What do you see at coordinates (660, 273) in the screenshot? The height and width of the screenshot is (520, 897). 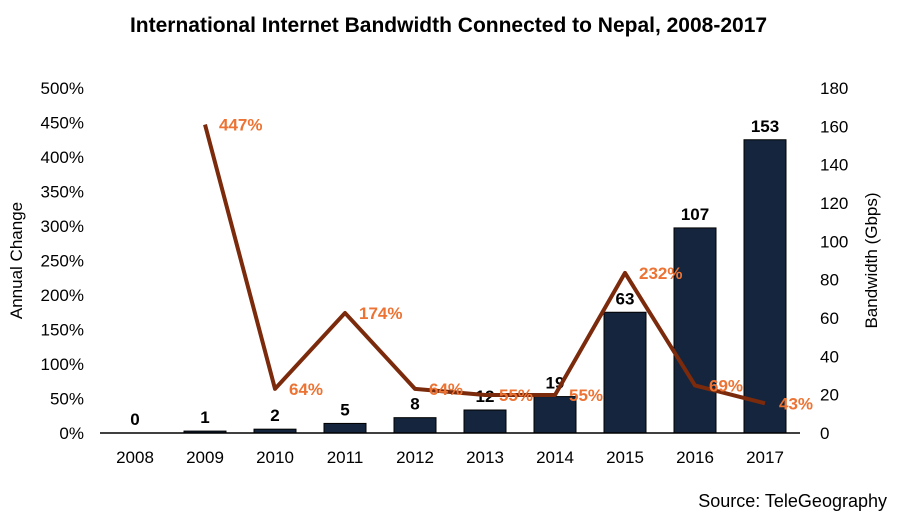 I see `annual-change-label: 232%` at bounding box center [660, 273].